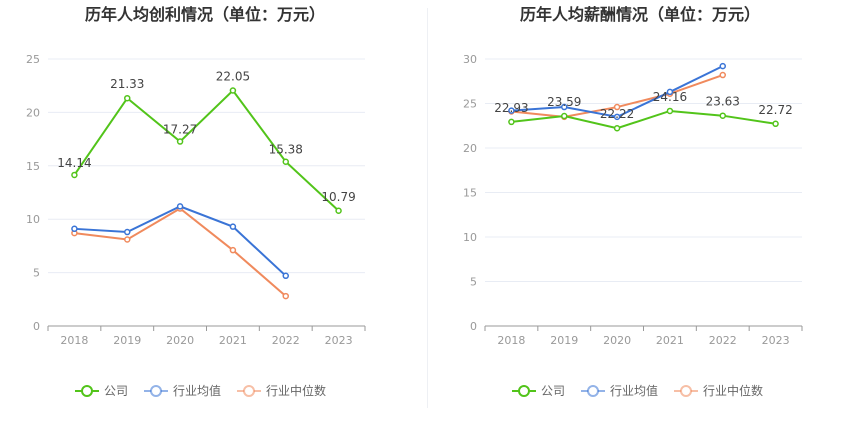 This screenshot has height=437, width=850. I want to click on chart1-data-label: 17.27, so click(180, 130).